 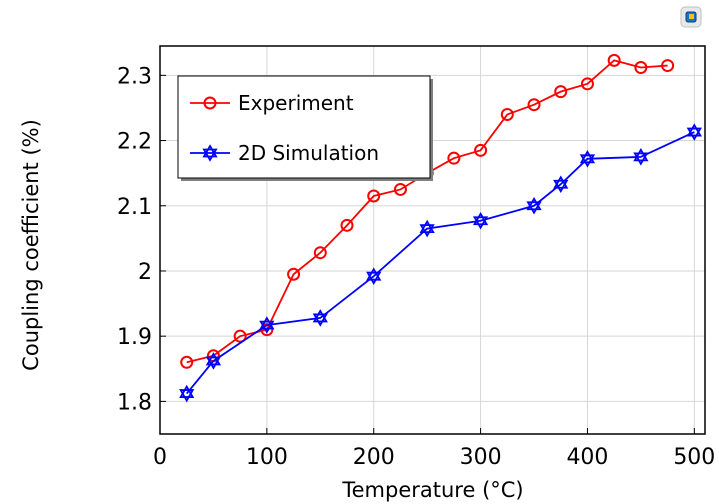 I want to click on y-tick-label: 1.8, so click(x=134, y=402).